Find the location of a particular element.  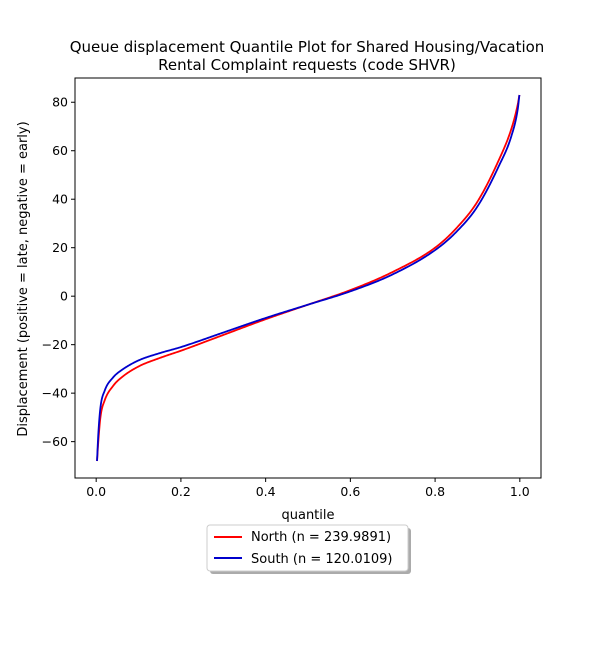

y-axis: −60 −40 −20 0 20 40 60 80 is located at coordinates (58, 272).